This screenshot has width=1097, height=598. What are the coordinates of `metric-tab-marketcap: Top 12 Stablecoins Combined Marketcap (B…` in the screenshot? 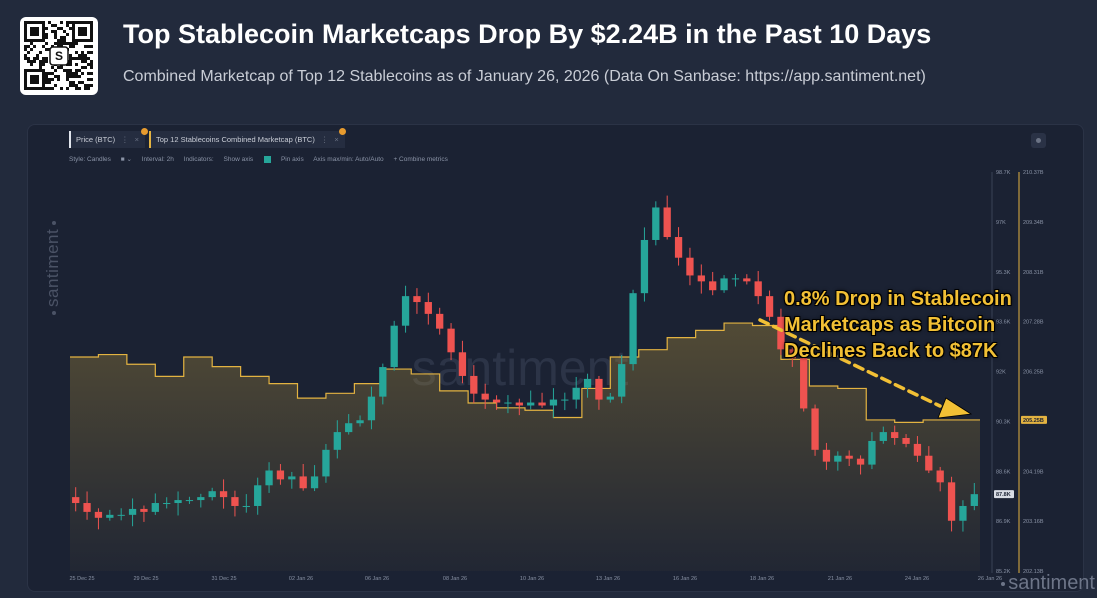 It's located at (247, 139).